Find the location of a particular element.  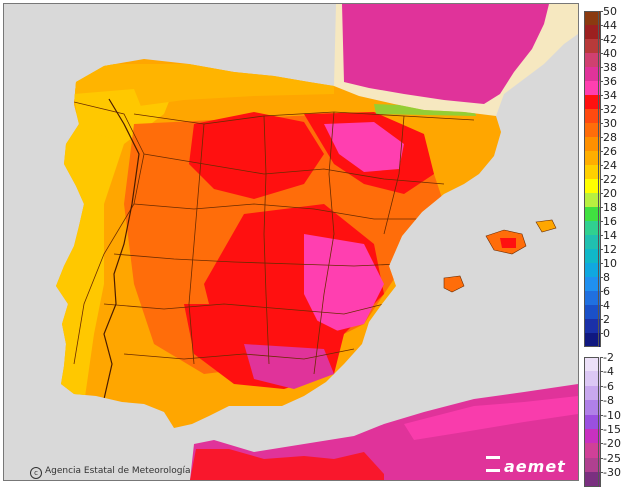

legend-upper-label: 20 is located at coordinates (610, 193).